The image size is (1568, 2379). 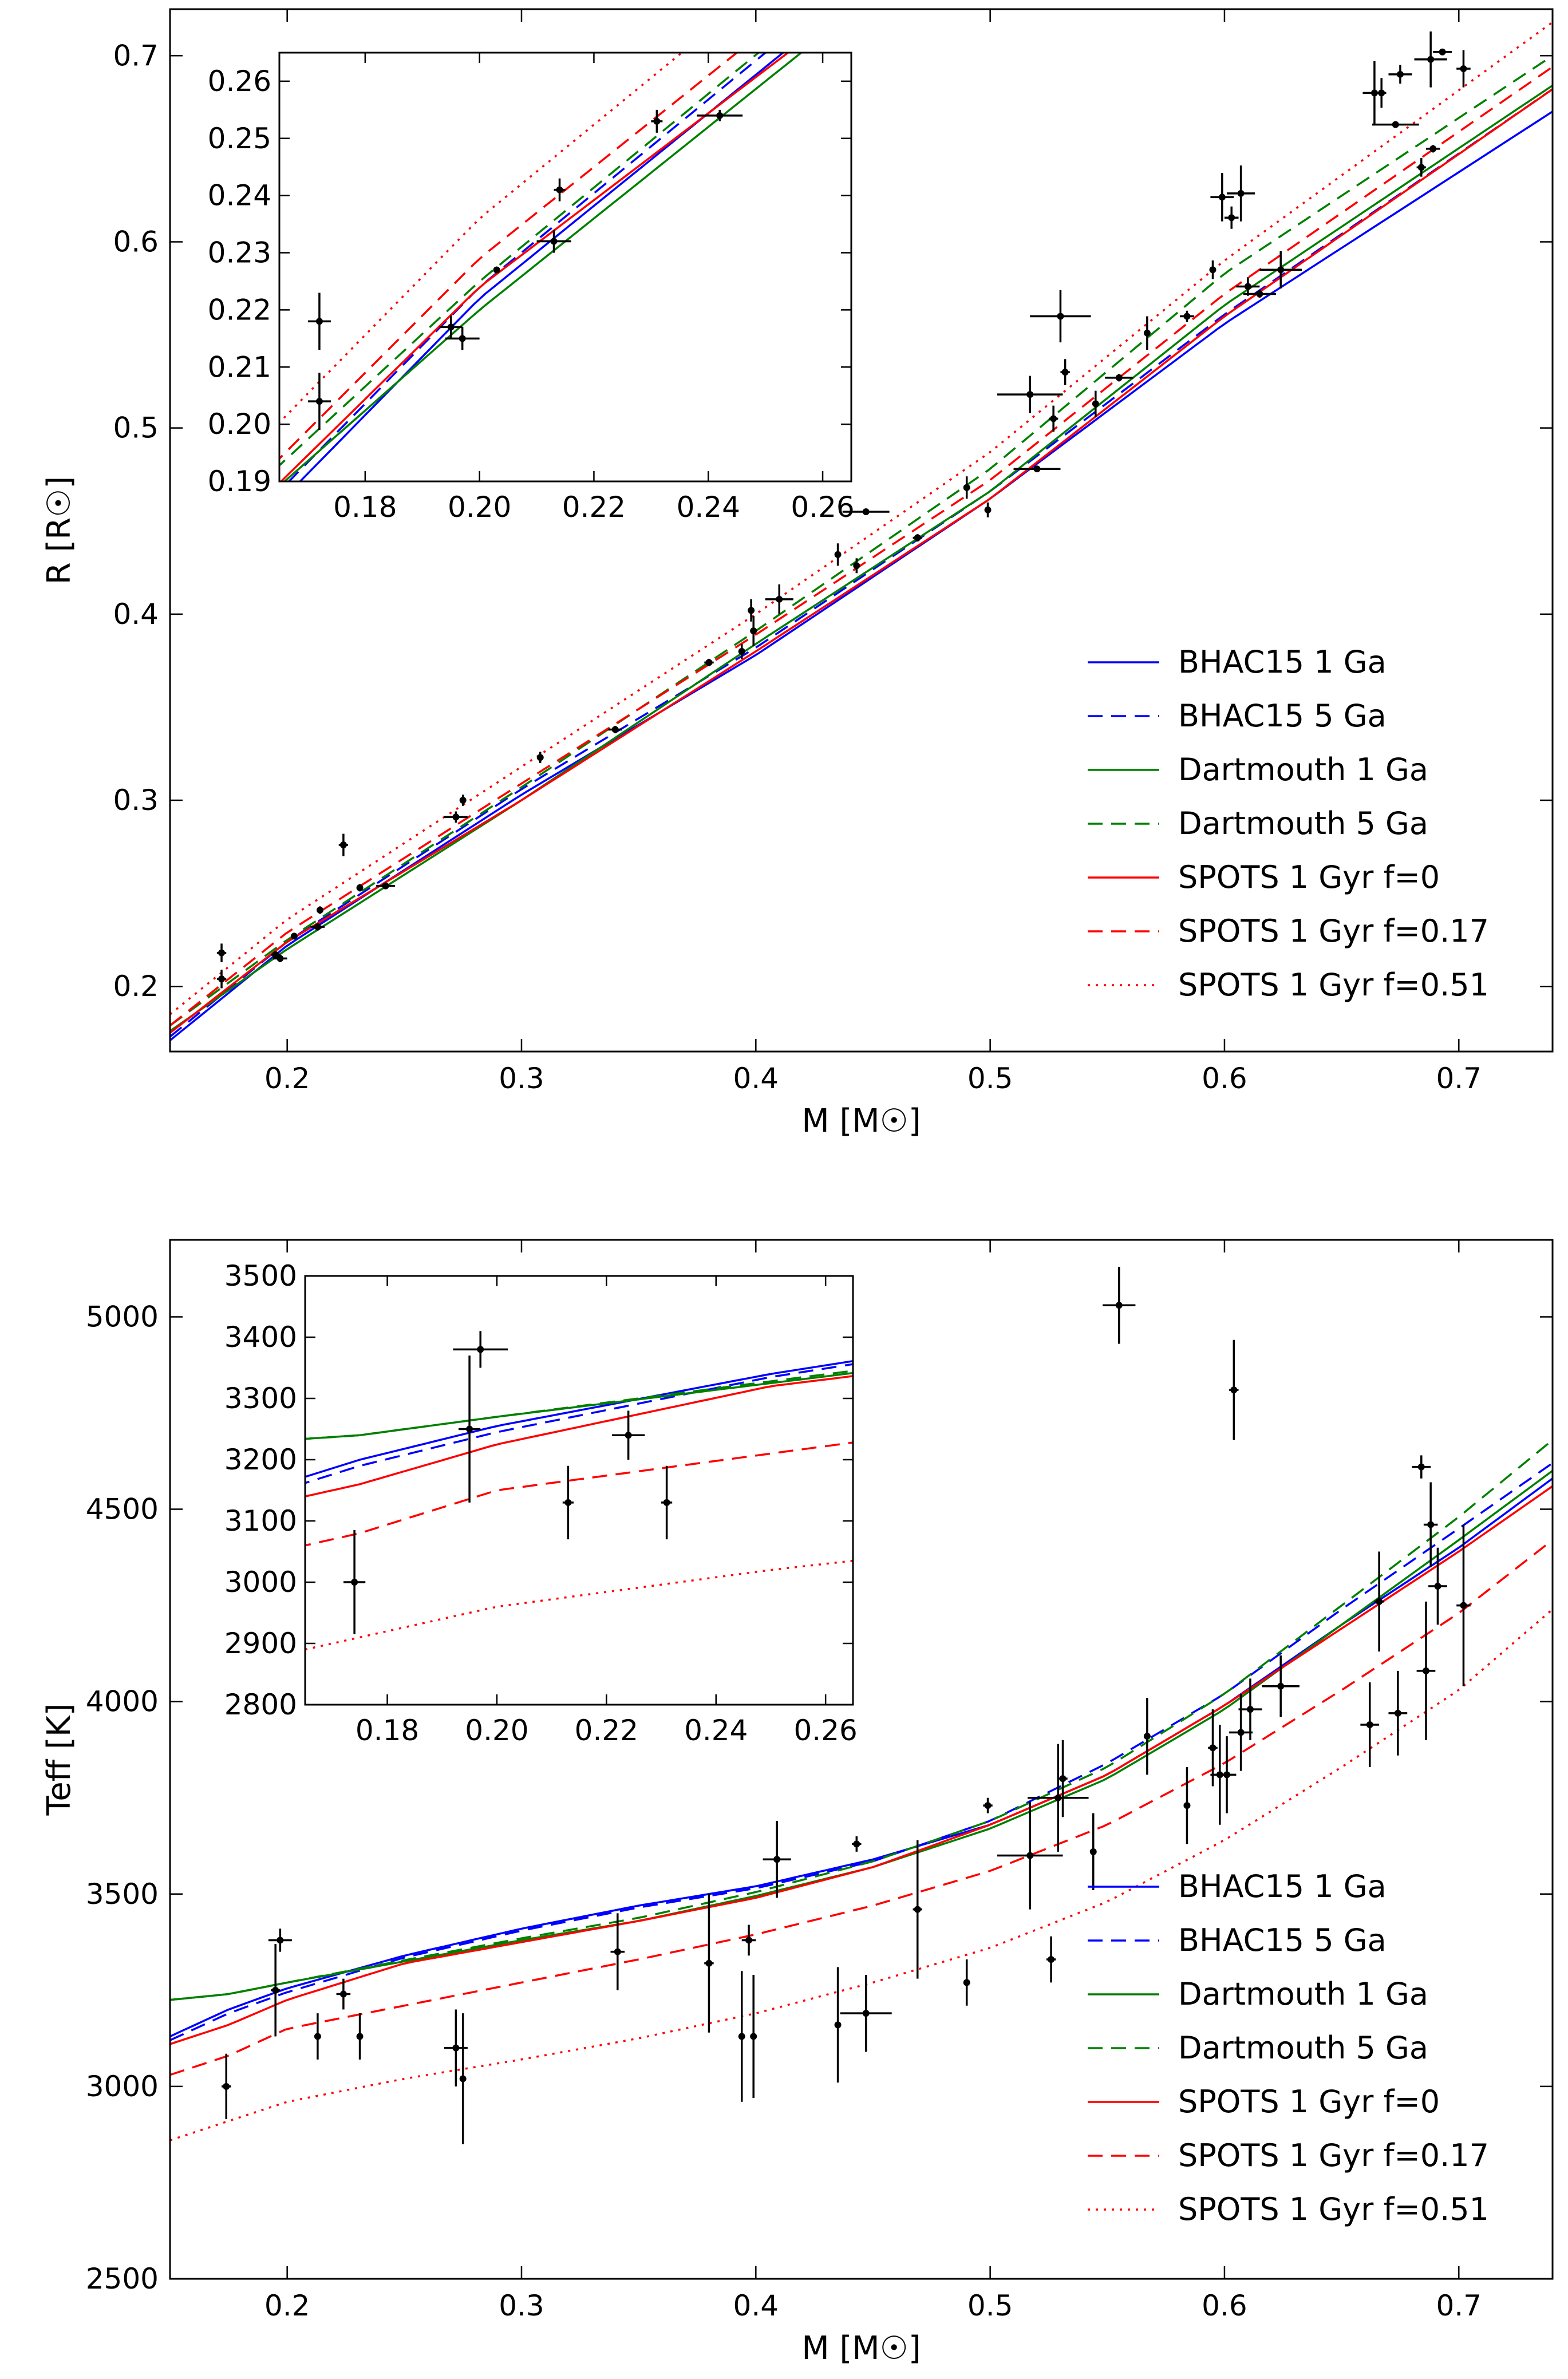 I want to click on inset-plot-area, so click(x=541, y=267).